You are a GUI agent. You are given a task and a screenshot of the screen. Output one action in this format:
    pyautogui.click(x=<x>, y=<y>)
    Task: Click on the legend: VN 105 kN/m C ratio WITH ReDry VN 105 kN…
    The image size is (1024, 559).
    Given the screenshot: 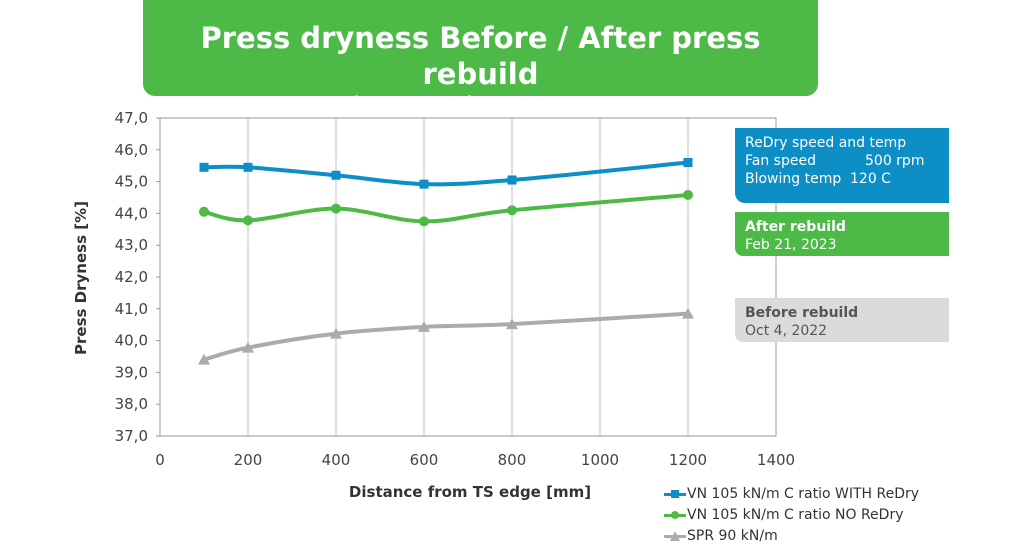 What is the action you would take?
    pyautogui.click(x=791, y=514)
    